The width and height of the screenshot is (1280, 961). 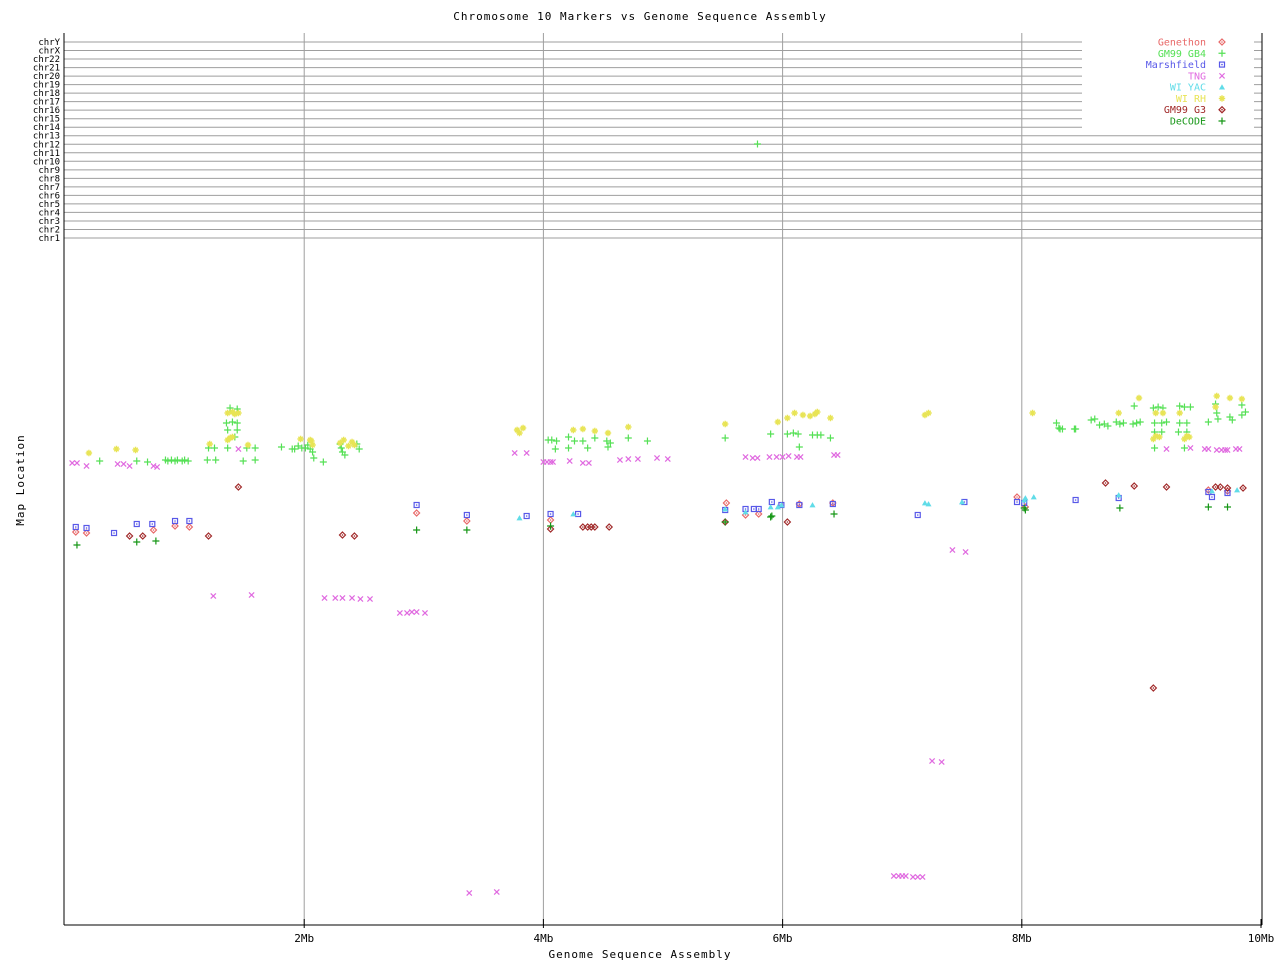 What do you see at coordinates (49, 205) in the screenshot?
I see `y-tick-label: chr5` at bounding box center [49, 205].